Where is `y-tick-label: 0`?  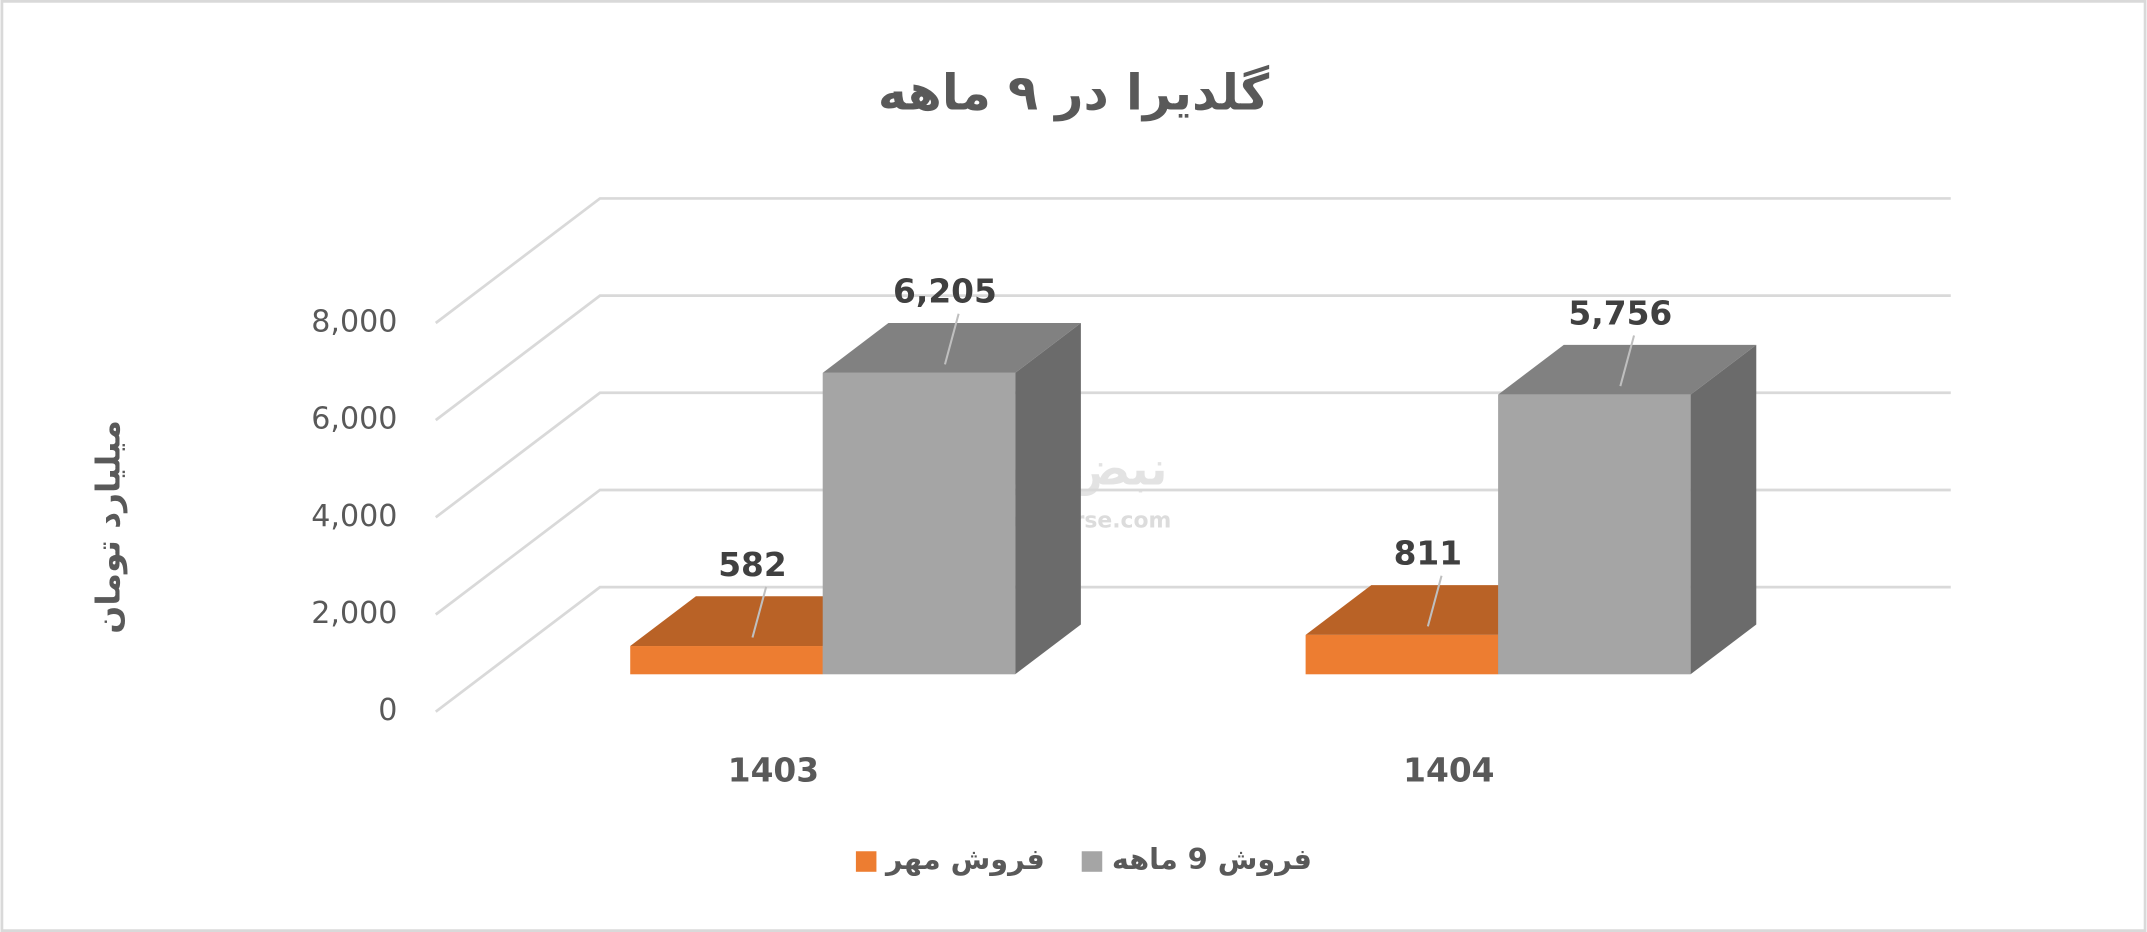 y-tick-label: 0 is located at coordinates (387, 710).